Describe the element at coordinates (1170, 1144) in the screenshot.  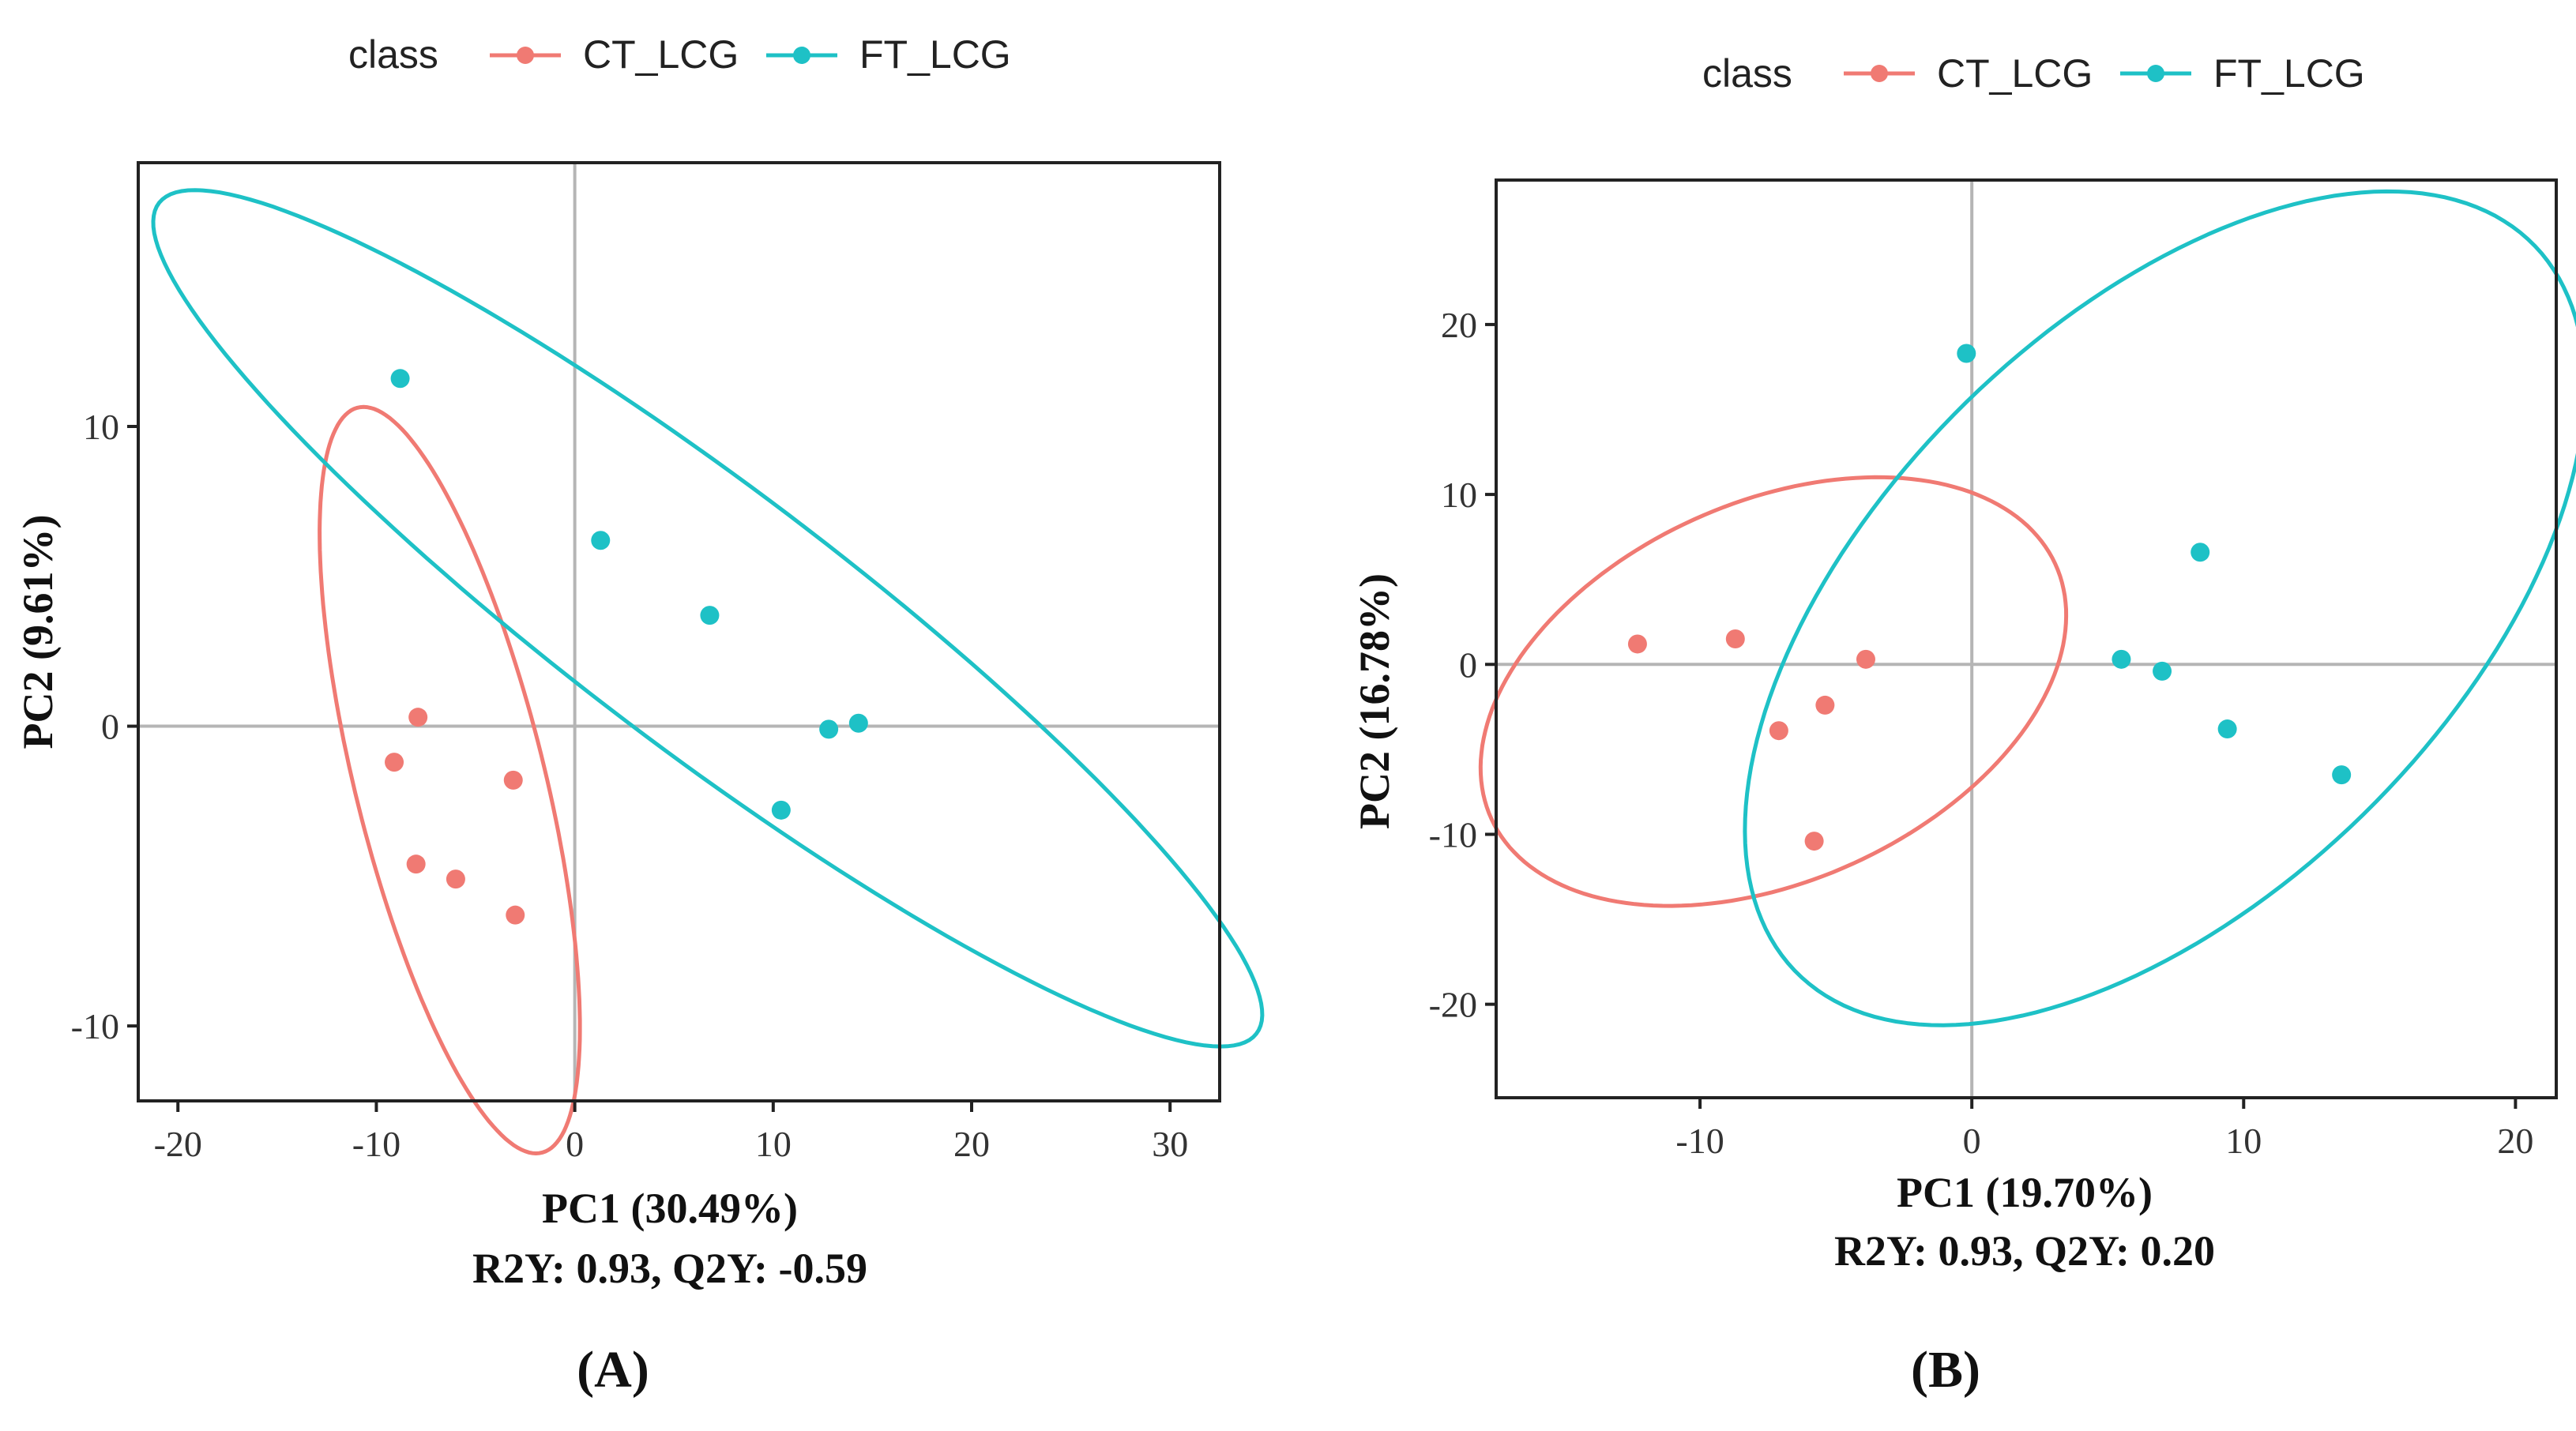
I see `panel-a-x-tick-label: 30` at that location.